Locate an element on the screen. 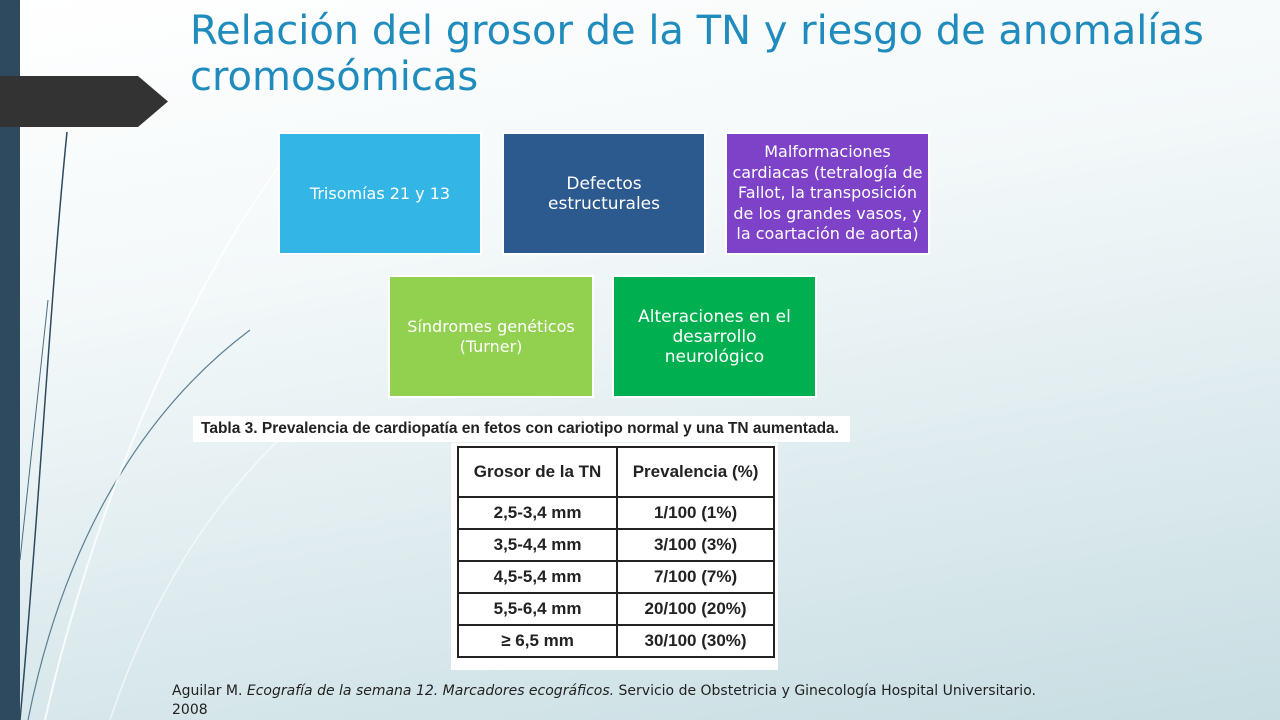  table-header-row: Grosor de la TN Prevalencia (%) is located at coordinates (615, 472).